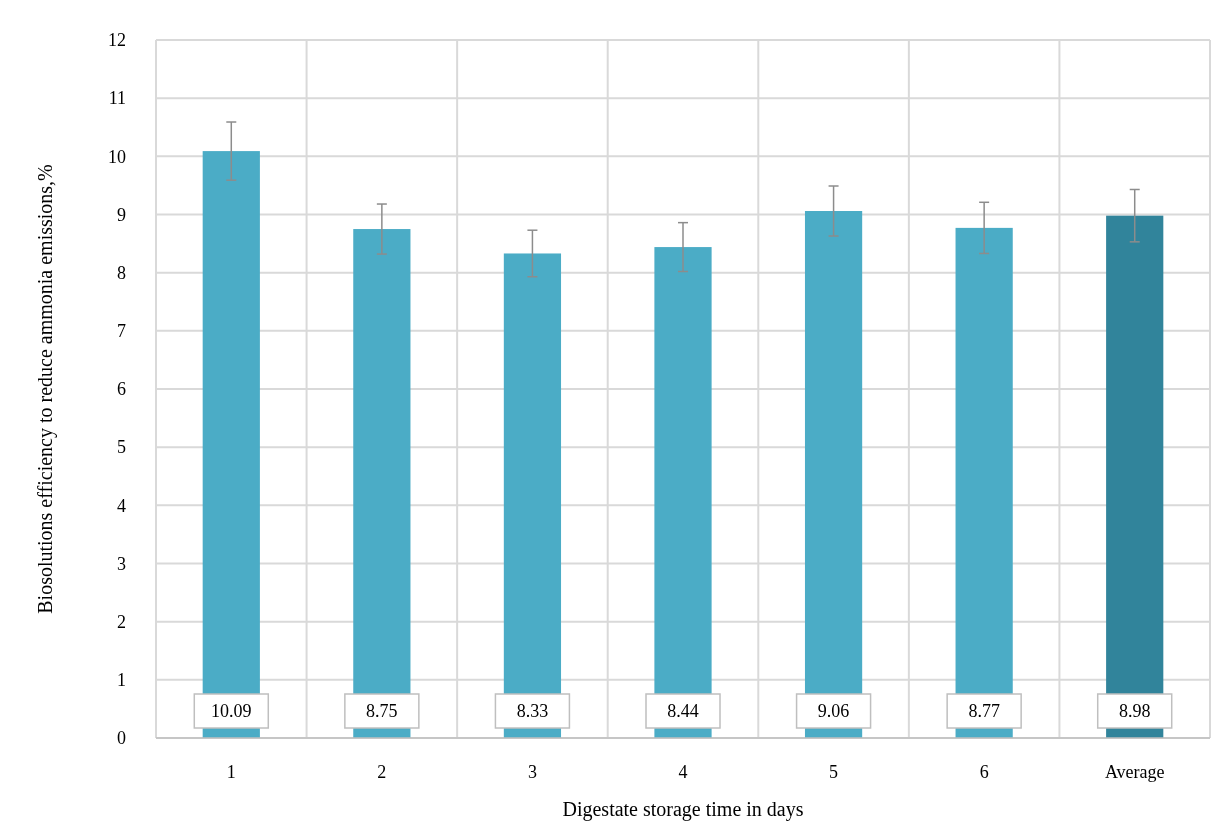 The image size is (1226, 832). I want to click on data-label: 8.33, so click(532, 711).